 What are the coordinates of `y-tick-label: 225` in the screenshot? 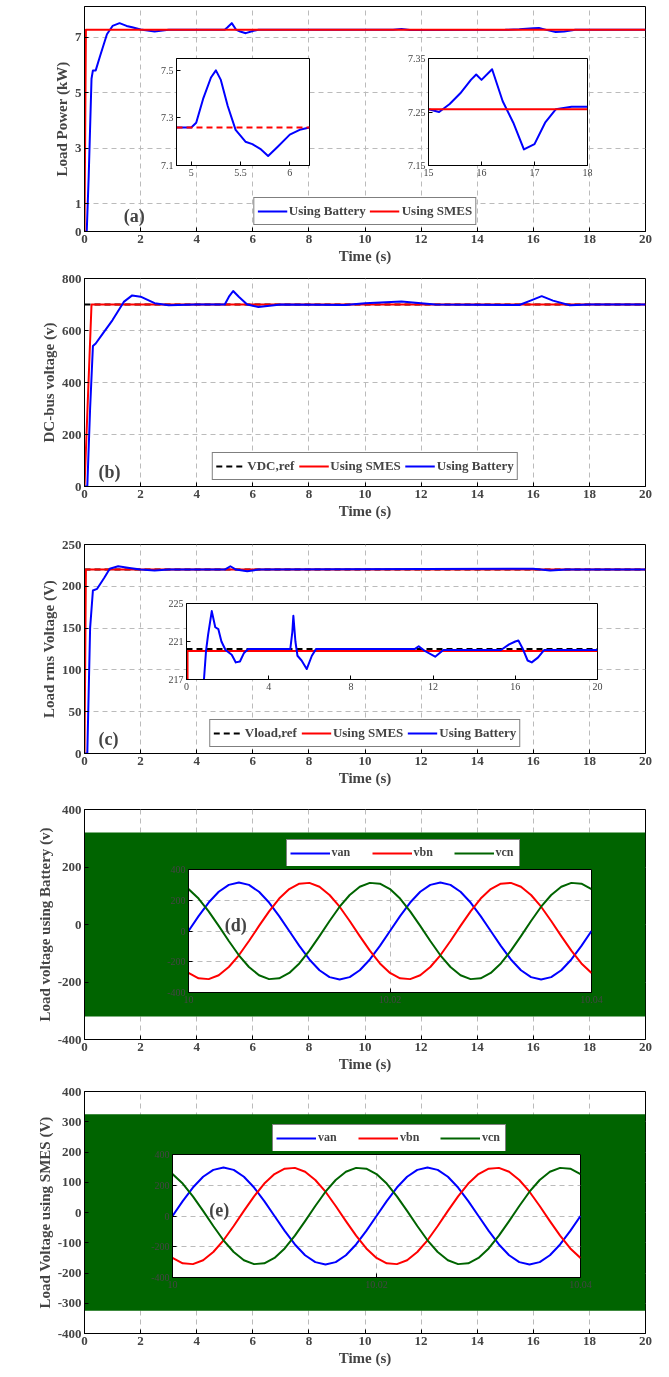 It's located at (176, 603).